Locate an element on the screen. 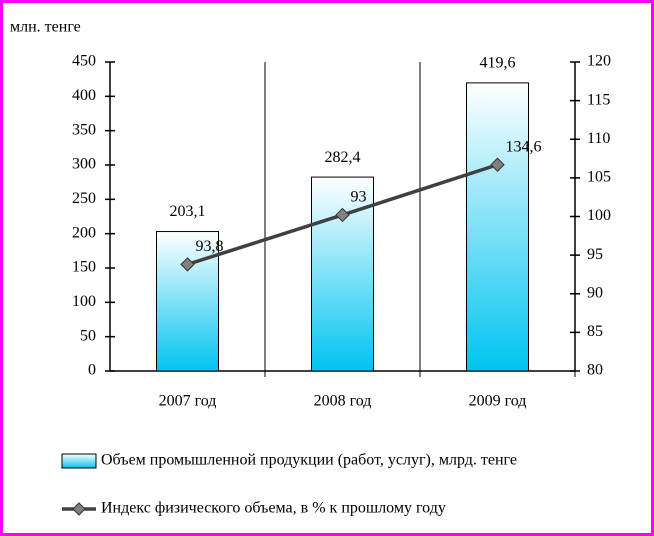  x-tick-label: 2007 год is located at coordinates (188, 401).